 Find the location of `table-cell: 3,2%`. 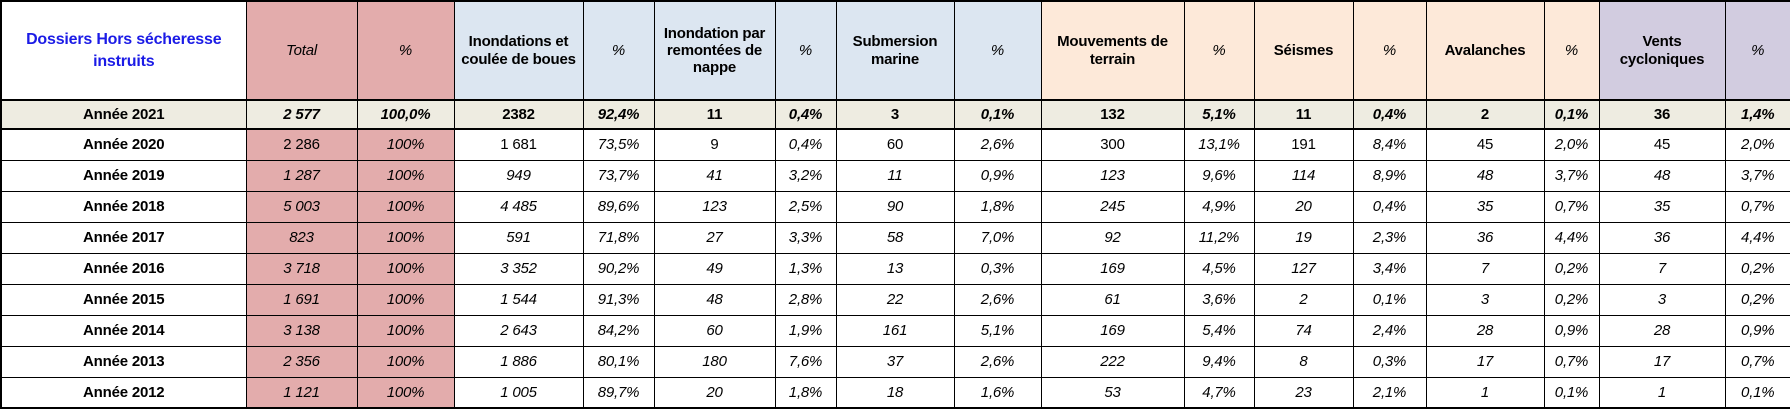

table-cell: 3,2% is located at coordinates (805, 175).